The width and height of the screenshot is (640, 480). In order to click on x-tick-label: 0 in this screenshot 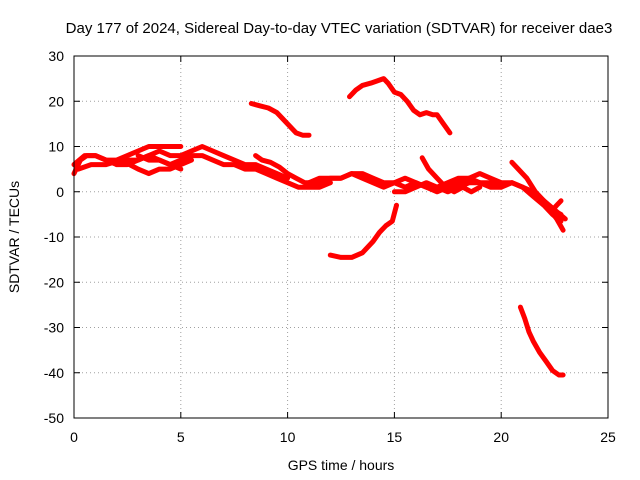, I will do `click(74, 437)`.